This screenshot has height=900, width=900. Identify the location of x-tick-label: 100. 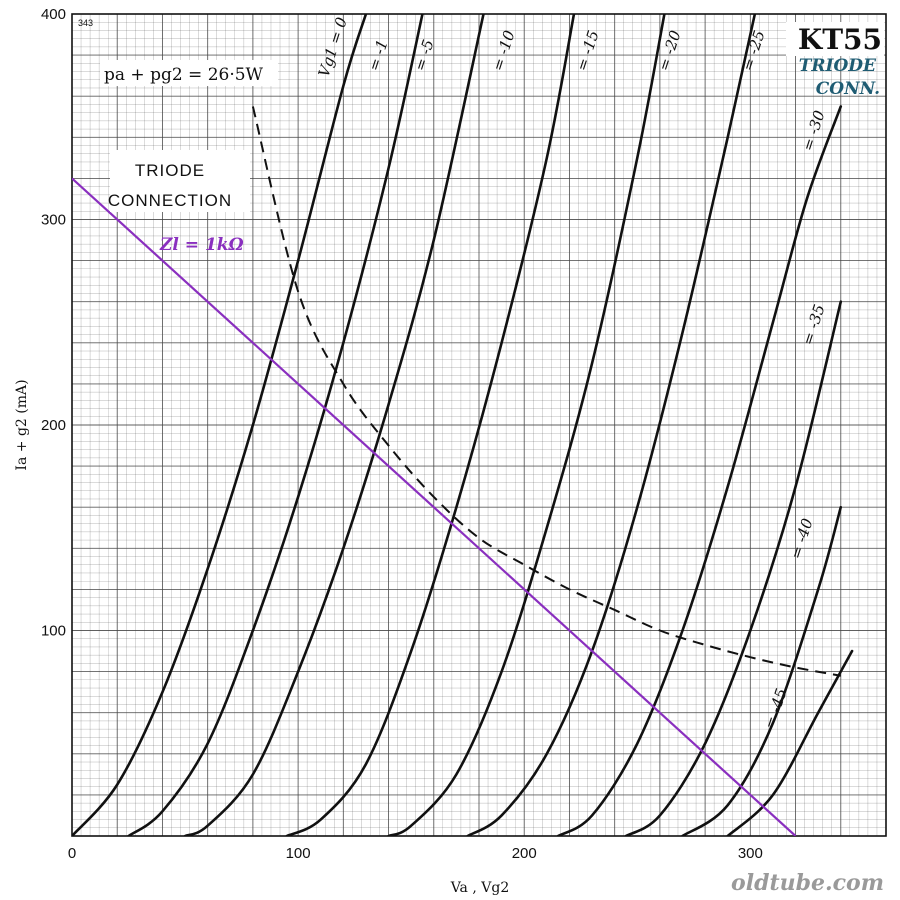
(298, 853).